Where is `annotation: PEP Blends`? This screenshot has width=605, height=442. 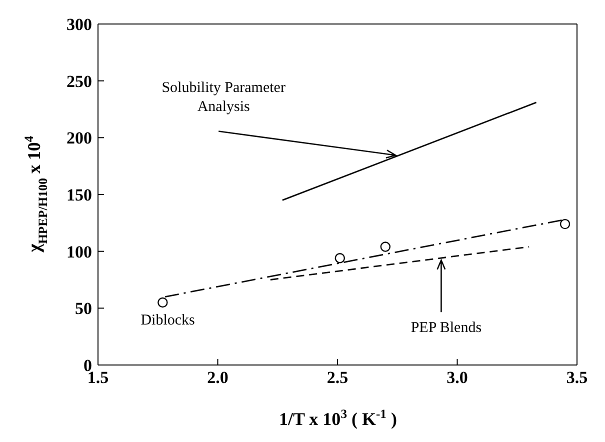
annotation: PEP Blends is located at coordinates (446, 328).